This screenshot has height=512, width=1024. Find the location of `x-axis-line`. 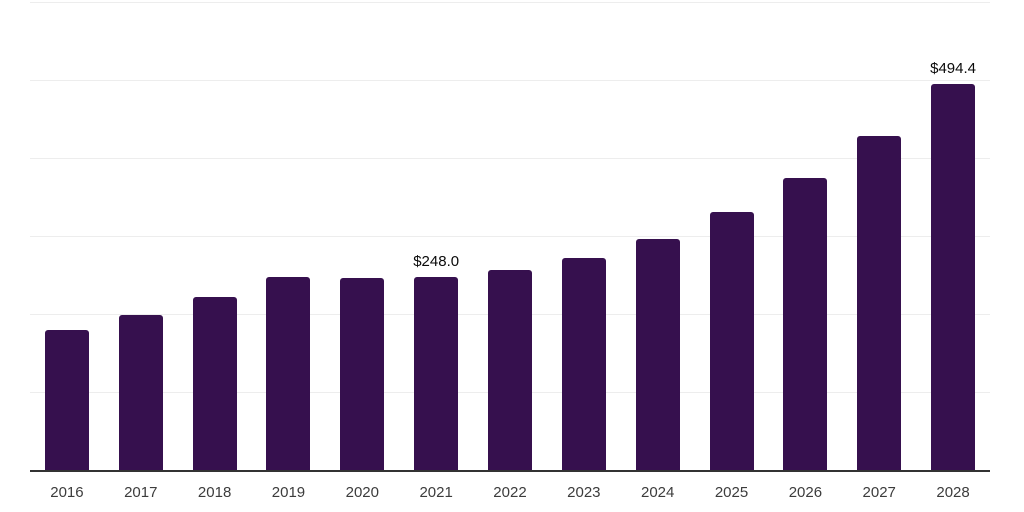

x-axis-line is located at coordinates (510, 471).